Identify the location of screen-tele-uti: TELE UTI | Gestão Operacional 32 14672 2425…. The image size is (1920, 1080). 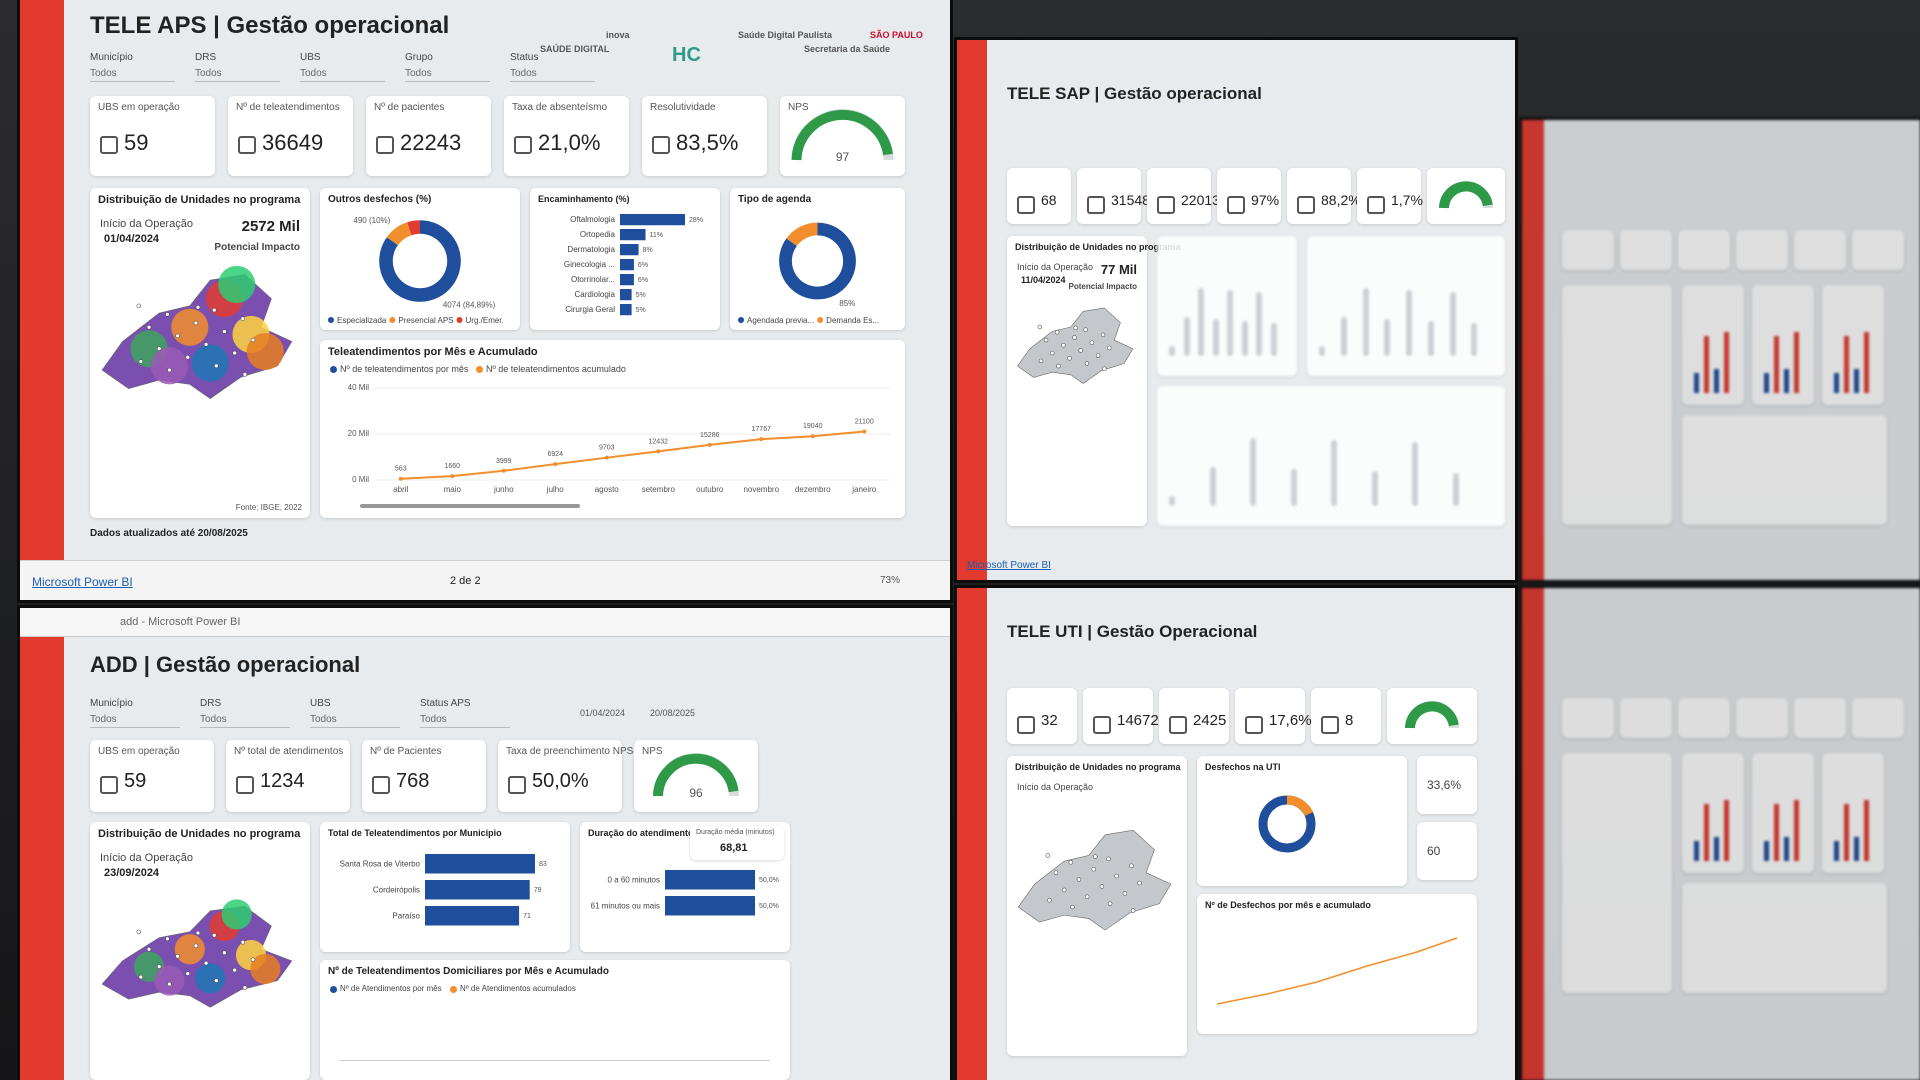
(1236, 834).